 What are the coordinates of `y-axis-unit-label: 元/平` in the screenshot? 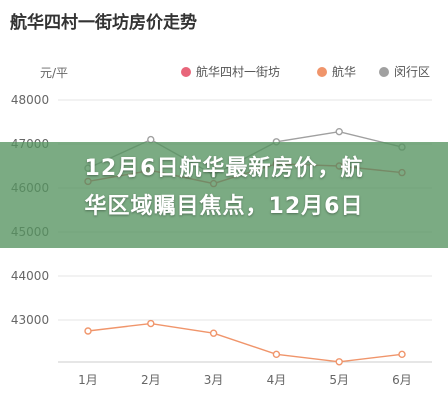 It's located at (54, 73).